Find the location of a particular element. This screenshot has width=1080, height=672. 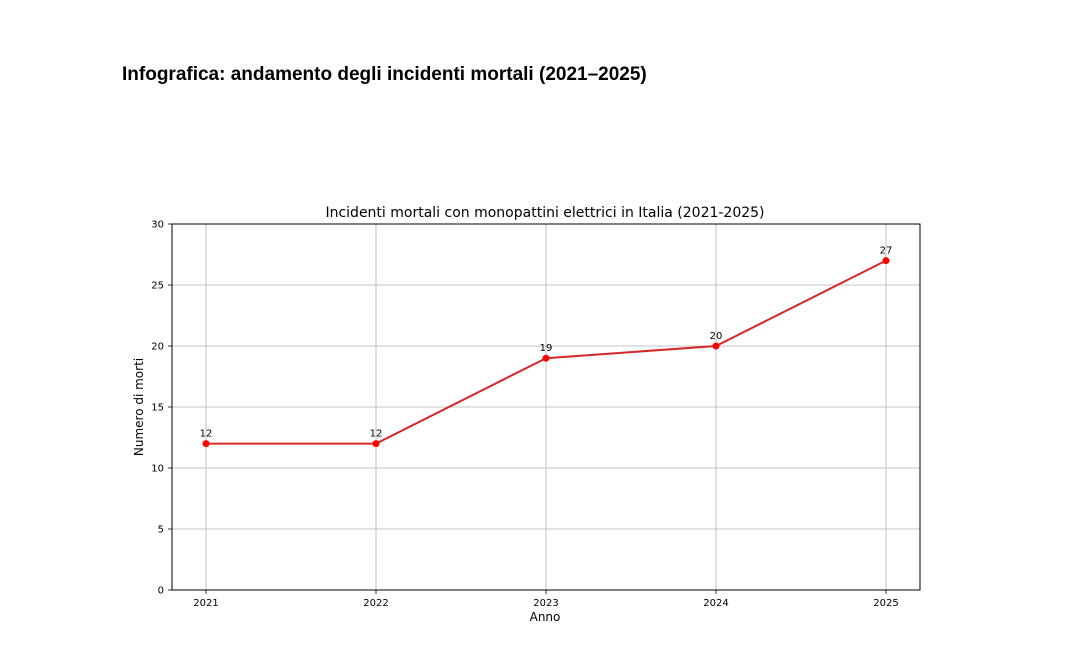

x-axis-label: Anno is located at coordinates (545, 617).